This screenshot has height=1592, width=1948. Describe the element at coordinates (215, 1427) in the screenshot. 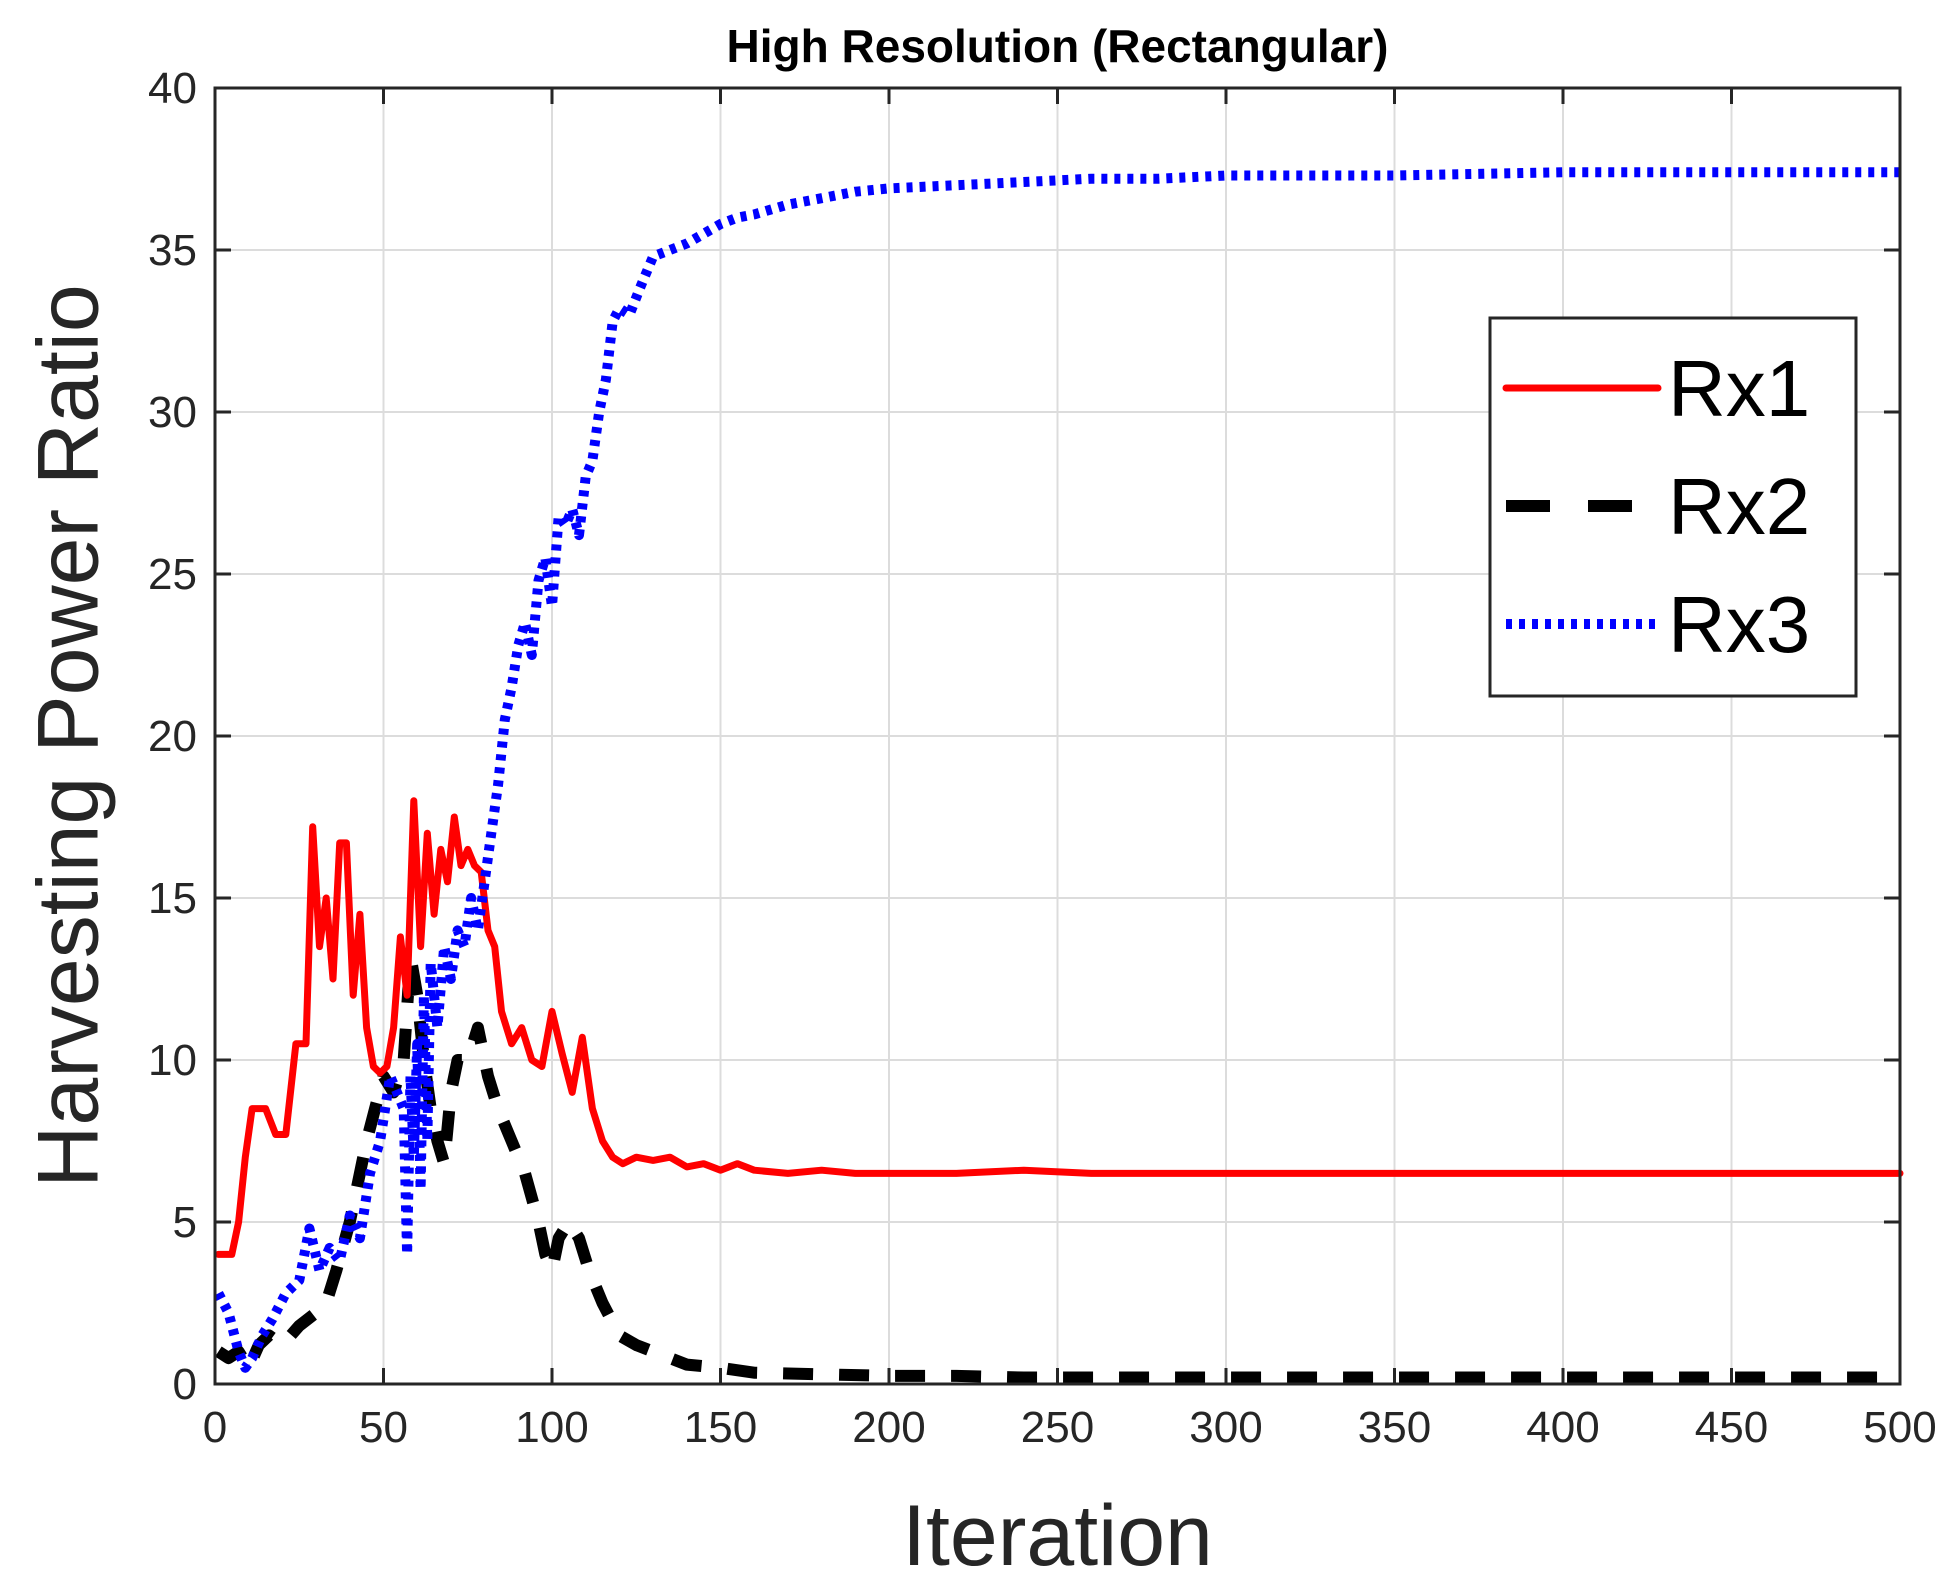

I see `x-tick-label: 0` at that location.